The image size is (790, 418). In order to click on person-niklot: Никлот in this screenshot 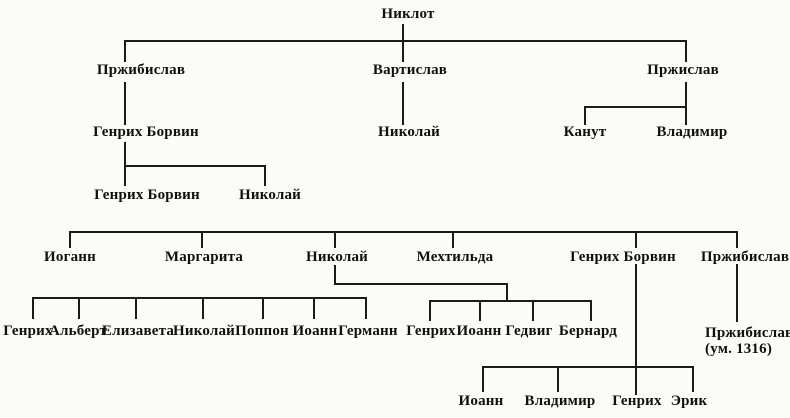, I will do `click(408, 14)`.